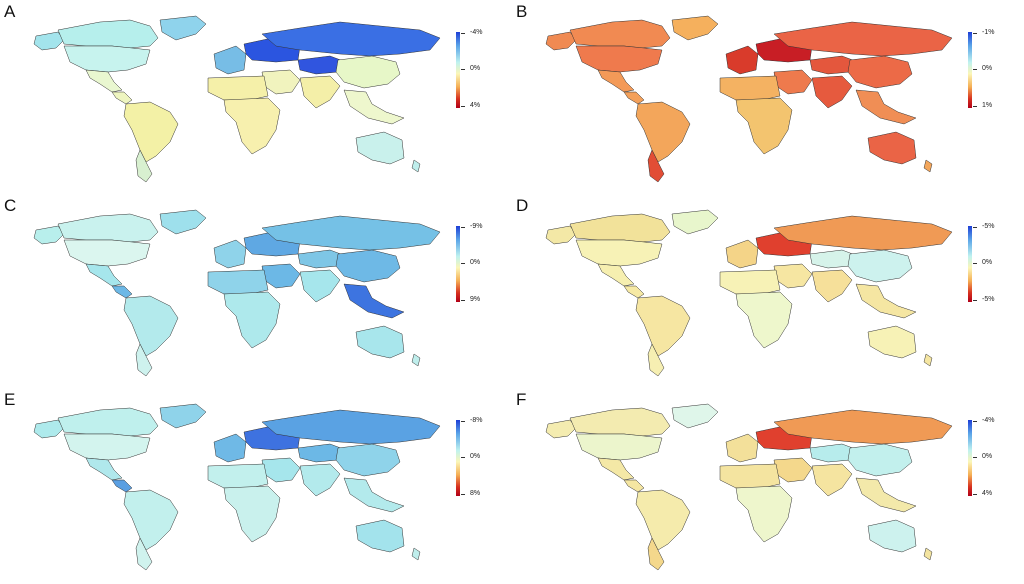 This screenshot has height=584, width=1024. I want to click on panel-letter: A, so click(10, 11).